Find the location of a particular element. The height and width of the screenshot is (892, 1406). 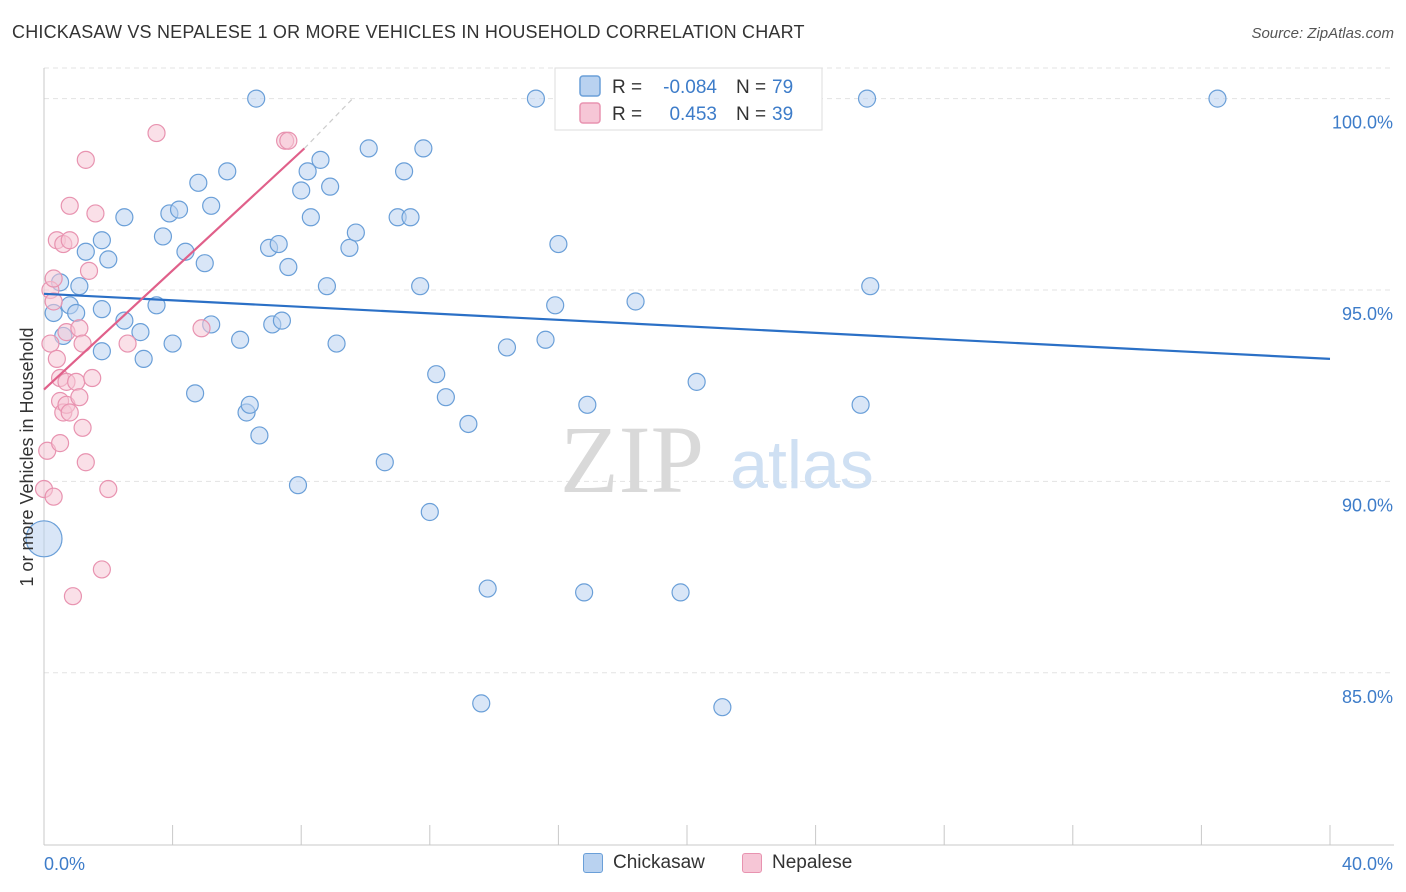

y-tick-label: 95.0% is located at coordinates (1367, 314).